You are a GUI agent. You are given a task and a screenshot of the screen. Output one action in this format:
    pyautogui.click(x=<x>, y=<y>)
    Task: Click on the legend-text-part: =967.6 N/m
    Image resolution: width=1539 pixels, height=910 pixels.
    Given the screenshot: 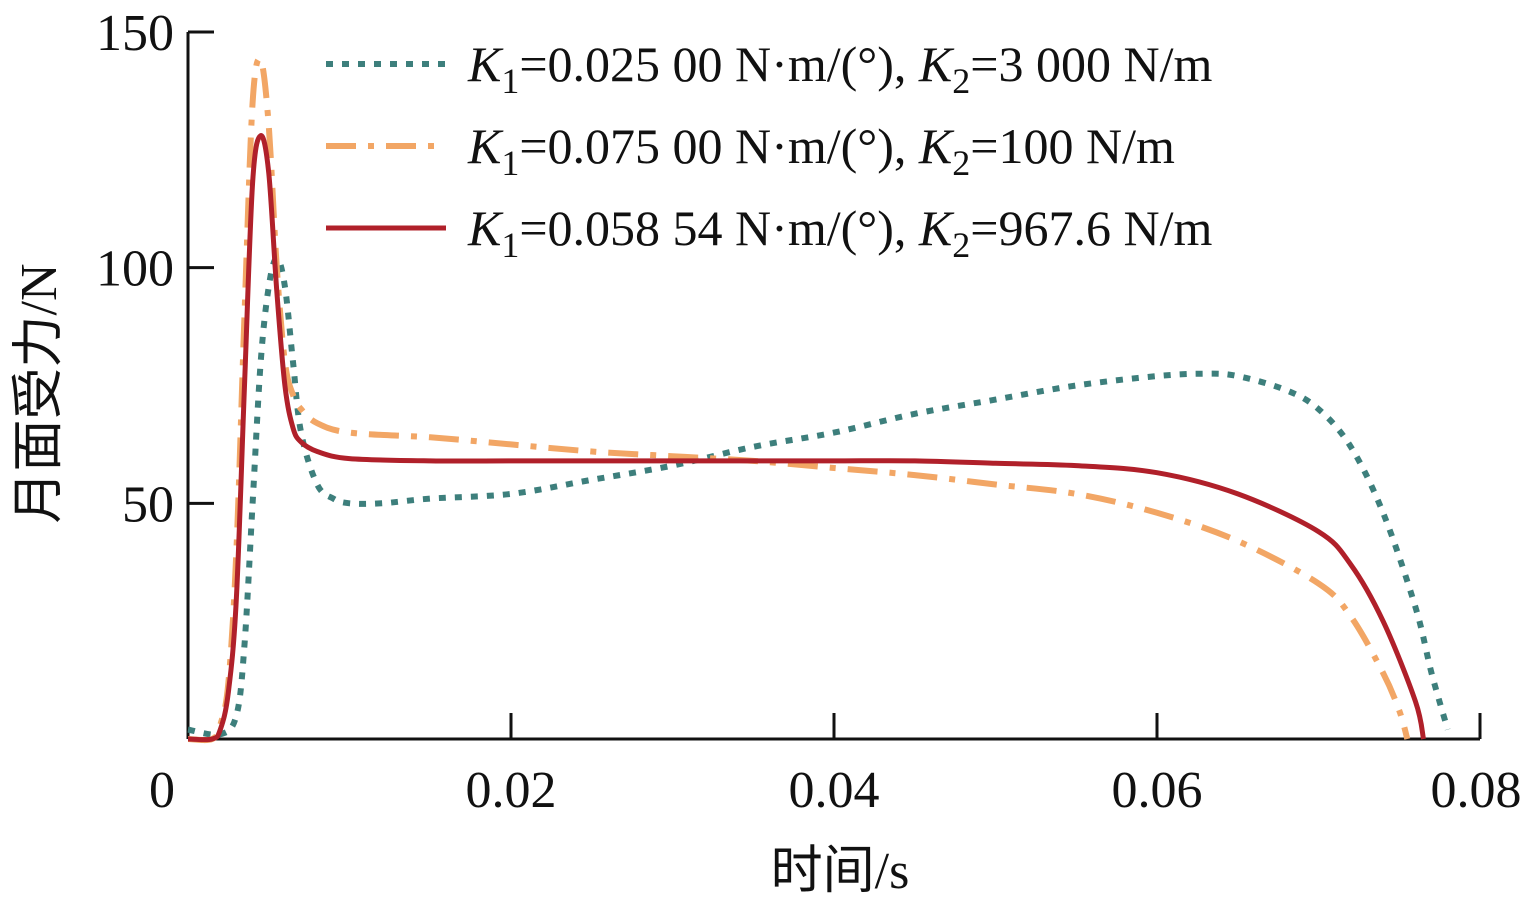 What is the action you would take?
    pyautogui.click(x=1091, y=228)
    